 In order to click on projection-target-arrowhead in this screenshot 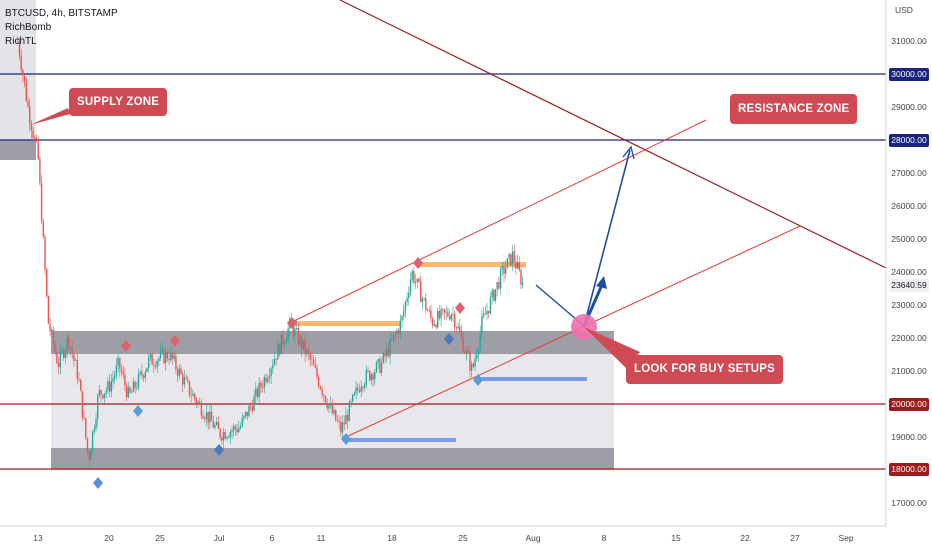, I will do `click(628, 152)`.